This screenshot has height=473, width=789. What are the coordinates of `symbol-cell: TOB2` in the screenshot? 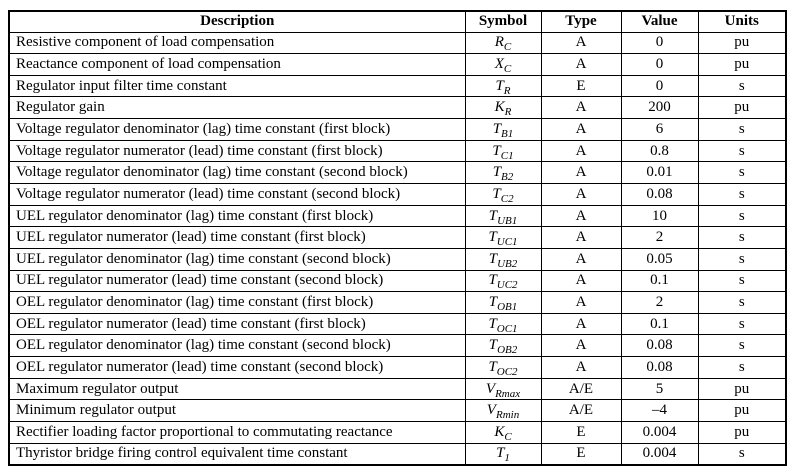 It's located at (503, 346).